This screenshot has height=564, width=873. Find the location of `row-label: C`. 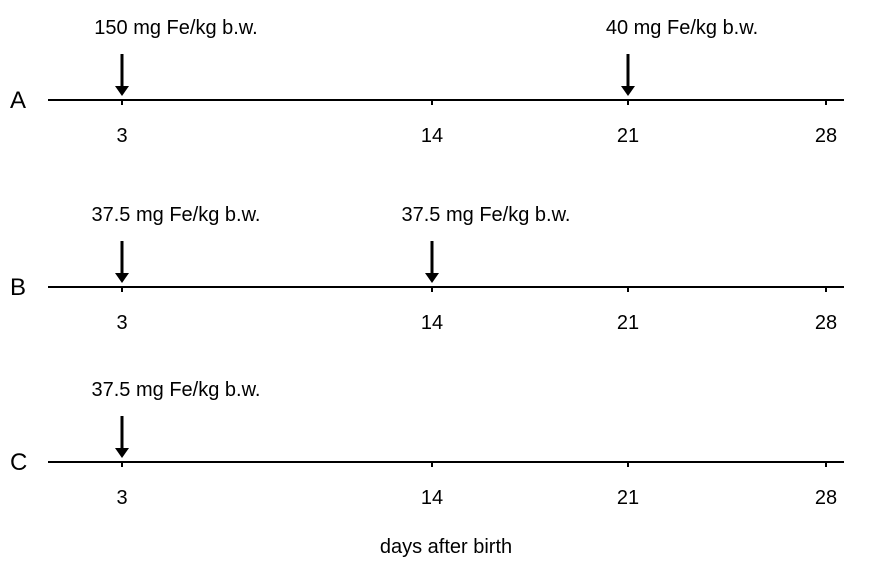

row-label: C is located at coordinates (18, 462).